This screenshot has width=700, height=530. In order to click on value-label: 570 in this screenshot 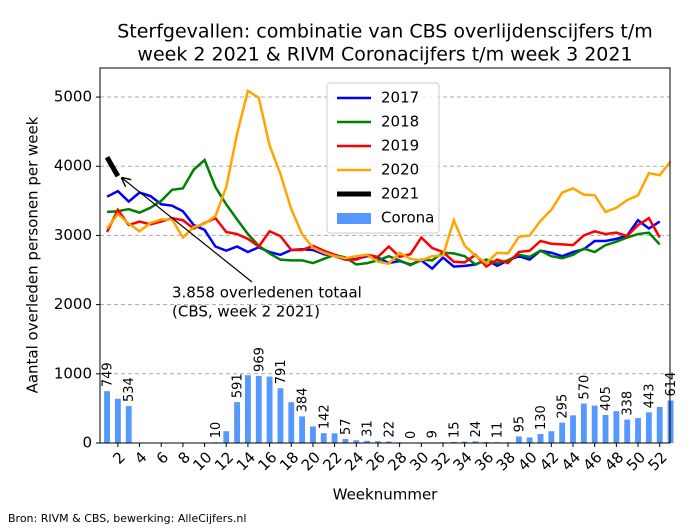, I will do `click(584, 387)`.